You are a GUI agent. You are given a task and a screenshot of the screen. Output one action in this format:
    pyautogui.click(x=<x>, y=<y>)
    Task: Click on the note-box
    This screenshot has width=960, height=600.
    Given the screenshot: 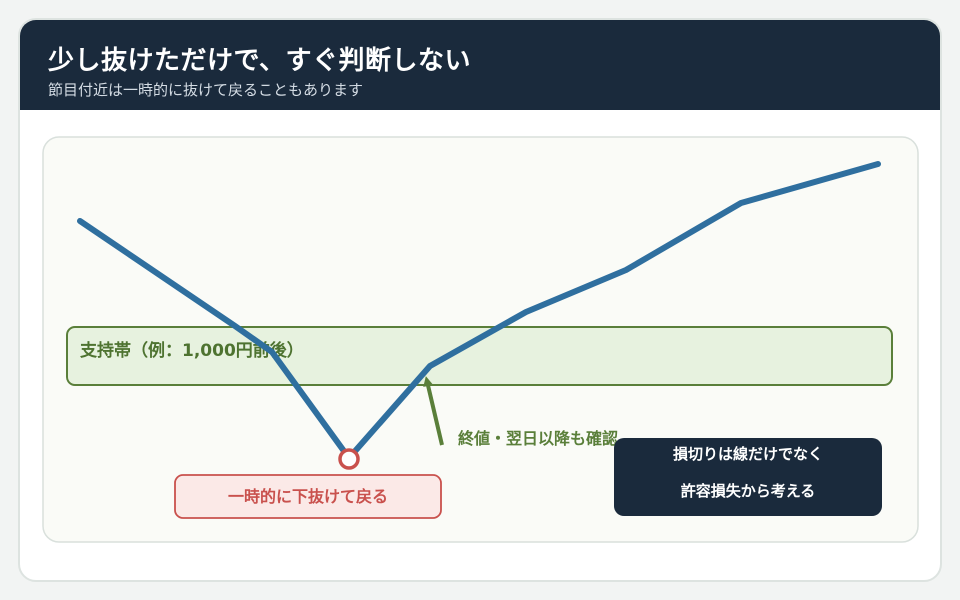 What is the action you would take?
    pyautogui.click(x=748, y=477)
    